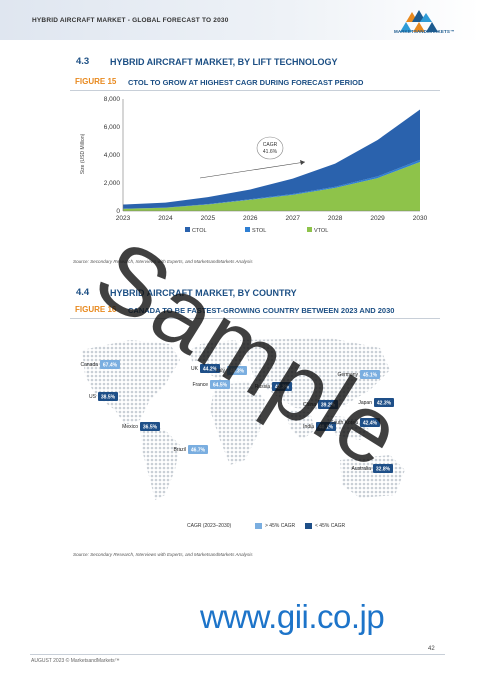 This screenshot has height=679, width=480. Describe the element at coordinates (240, 20) in the screenshot. I see `header-band` at that location.